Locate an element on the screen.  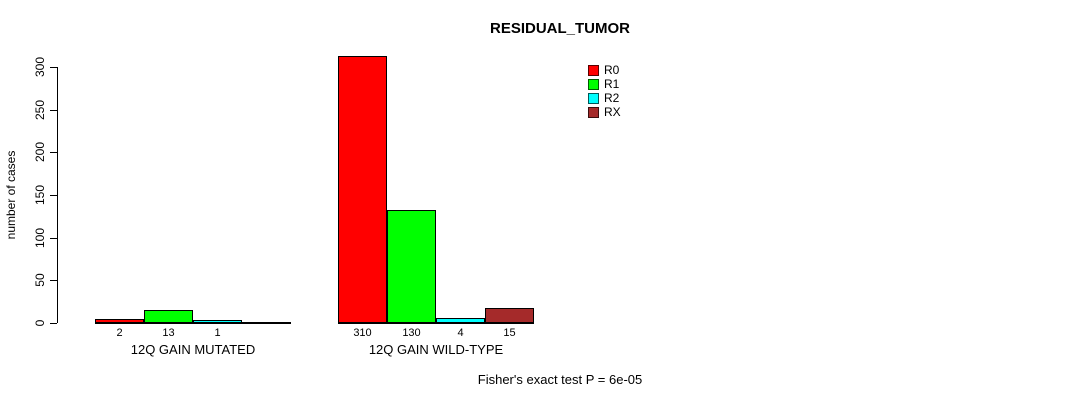
y-axis-tick-label: 300 is located at coordinates (40, 67).